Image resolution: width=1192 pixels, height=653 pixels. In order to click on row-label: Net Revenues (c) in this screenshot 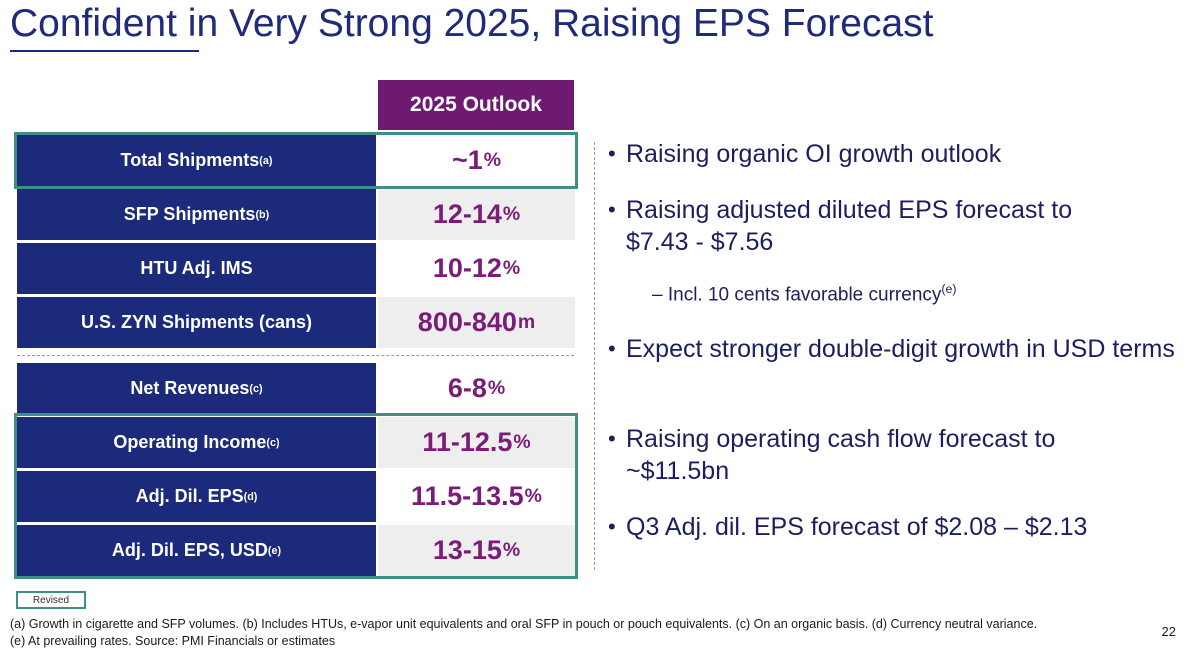, I will do `click(196, 388)`.